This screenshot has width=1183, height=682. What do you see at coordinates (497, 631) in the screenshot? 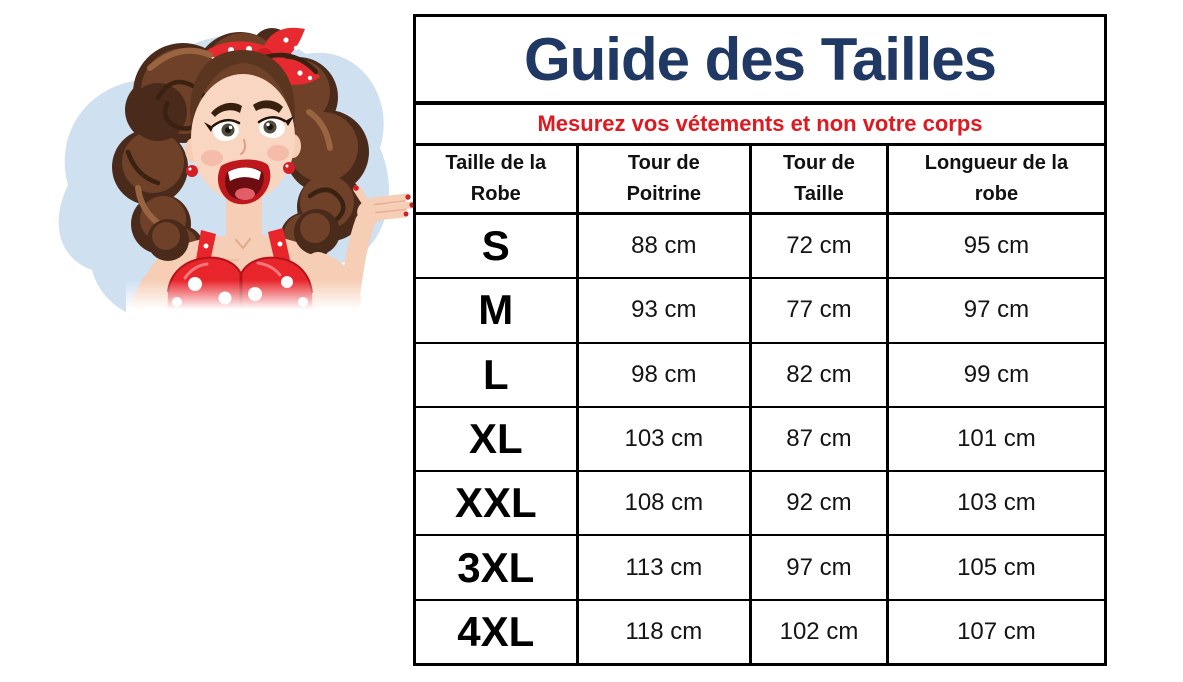
I see `size-value: 4XL` at bounding box center [497, 631].